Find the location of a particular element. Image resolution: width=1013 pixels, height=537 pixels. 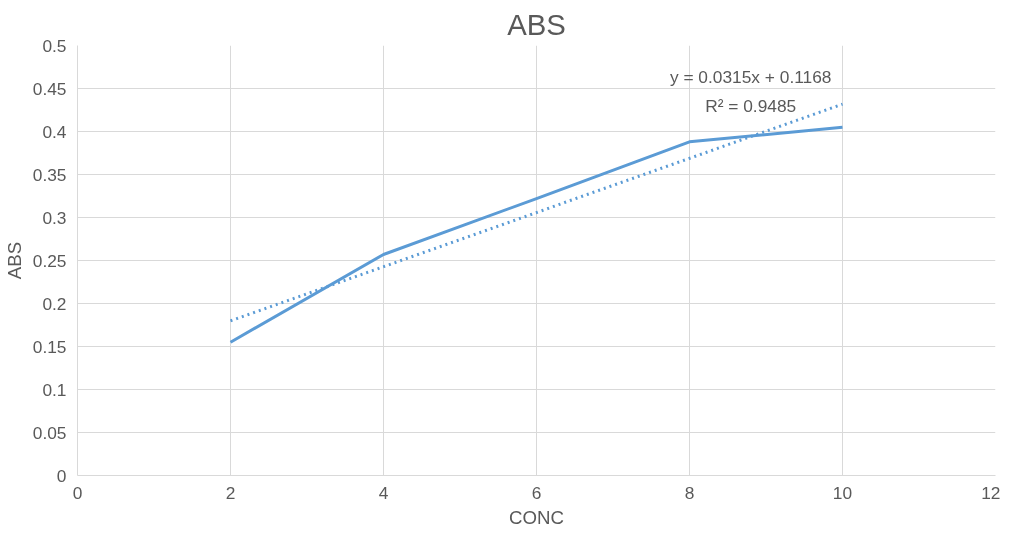

x-tick-label: 8 is located at coordinates (689, 492).